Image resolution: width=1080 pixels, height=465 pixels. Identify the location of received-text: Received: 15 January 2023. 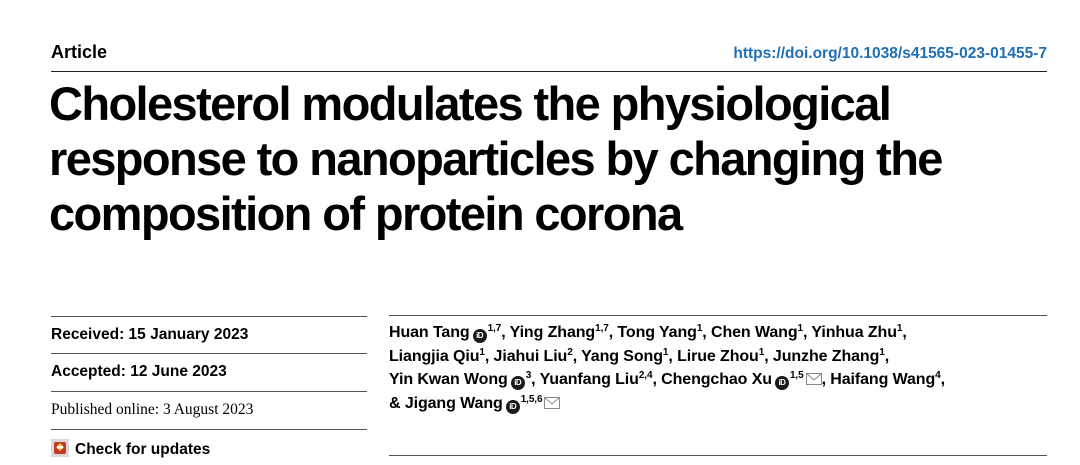
(150, 334).